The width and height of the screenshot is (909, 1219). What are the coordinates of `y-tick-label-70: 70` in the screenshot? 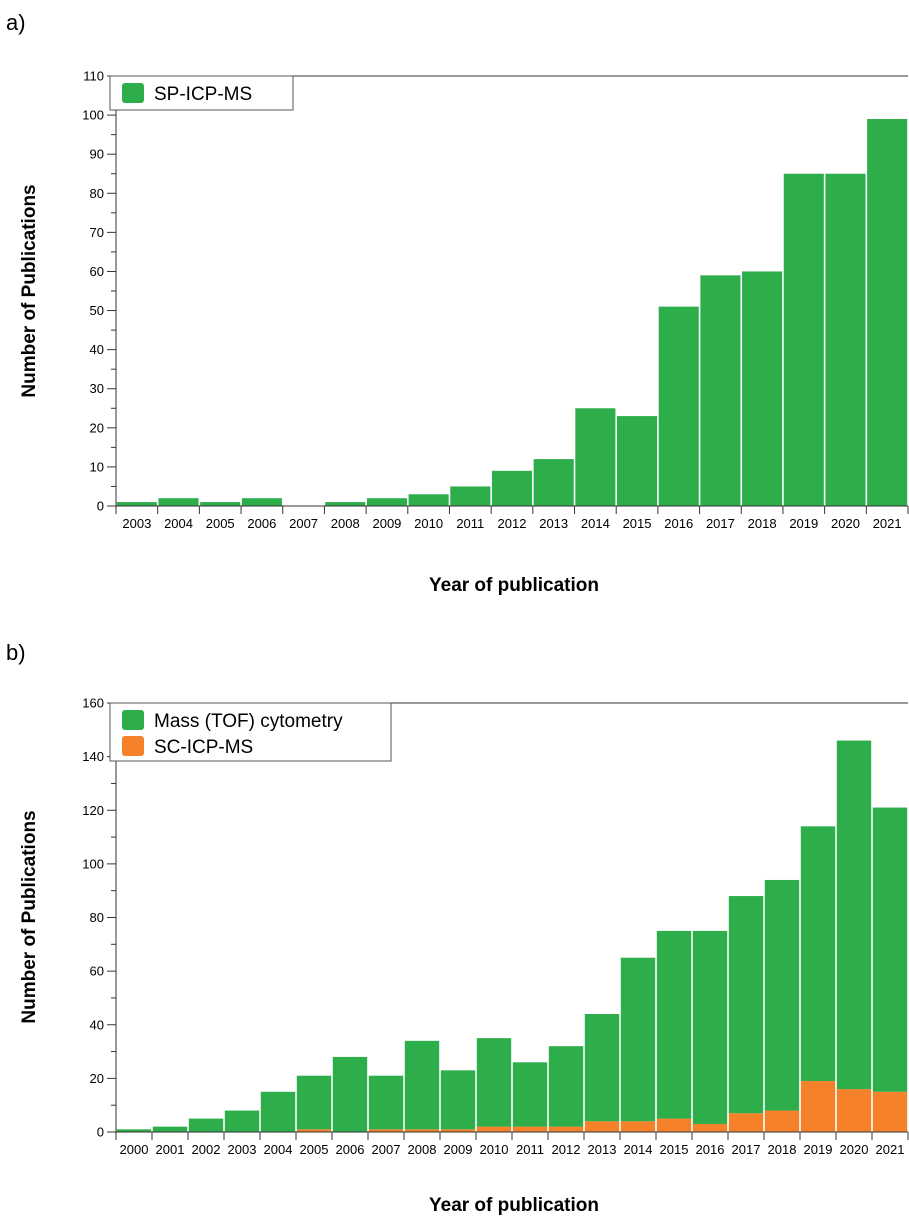 It's located at (97, 232).